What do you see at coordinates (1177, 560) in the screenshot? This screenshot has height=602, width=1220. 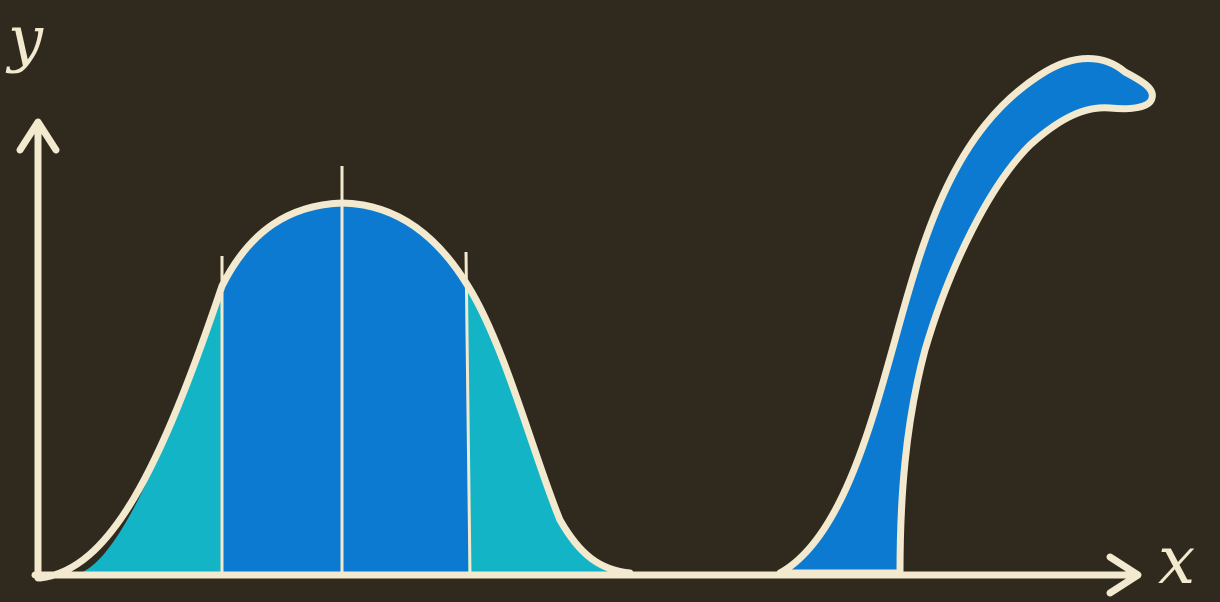 I see `x-axis-label: x` at bounding box center [1177, 560].